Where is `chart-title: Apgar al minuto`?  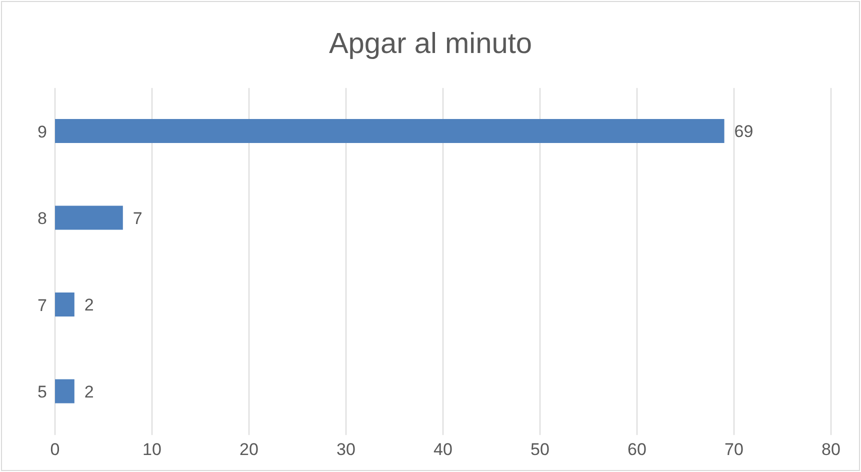 chart-title: Apgar al minuto is located at coordinates (431, 44).